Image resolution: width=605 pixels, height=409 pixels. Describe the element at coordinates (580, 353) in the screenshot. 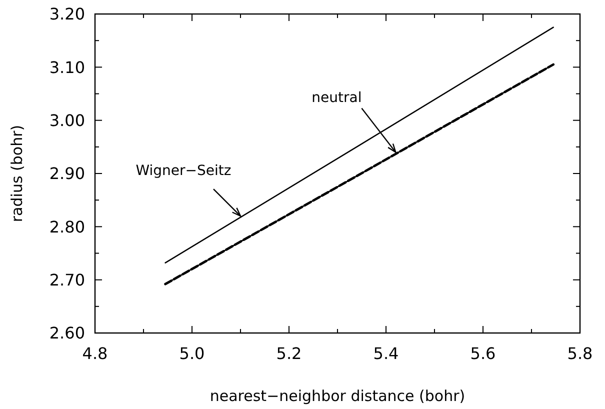

I see `x-tick-label: 5.8` at that location.